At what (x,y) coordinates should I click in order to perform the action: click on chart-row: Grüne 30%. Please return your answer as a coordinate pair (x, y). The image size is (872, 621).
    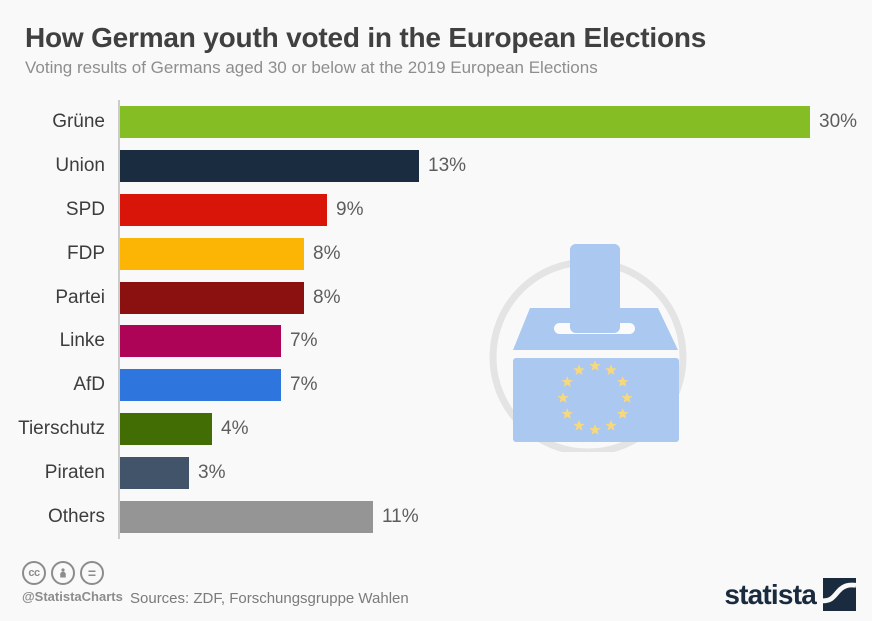
    Looking at the image, I should click on (436, 122).